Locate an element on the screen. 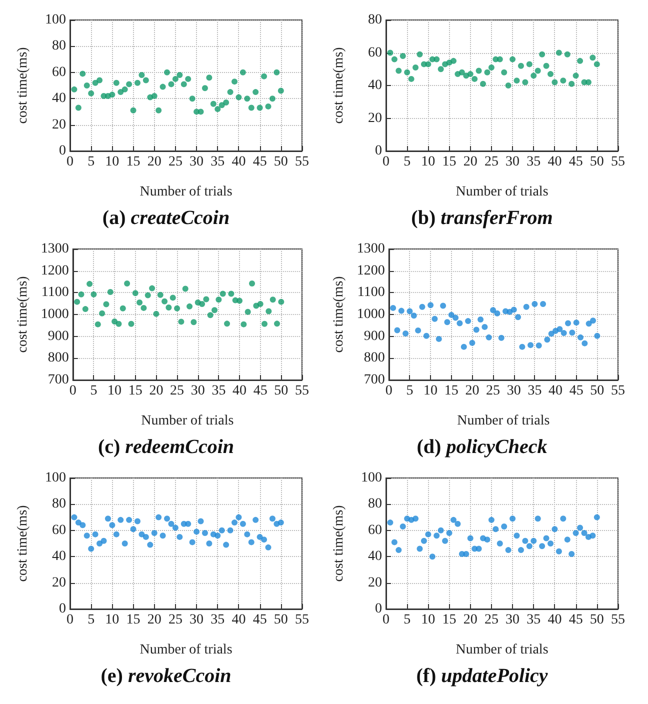  y-tick-label: 40 is located at coordinates (59, 98).